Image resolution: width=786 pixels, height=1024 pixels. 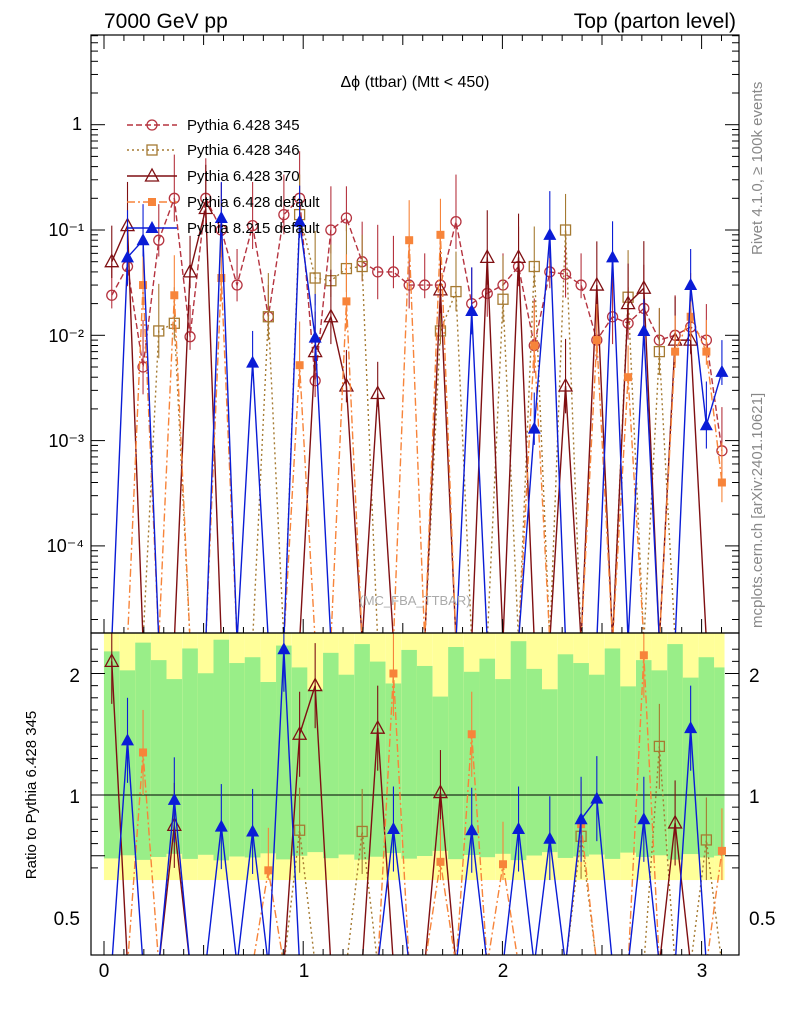 I want to click on x-tick-label-3: 3, so click(x=702, y=971).